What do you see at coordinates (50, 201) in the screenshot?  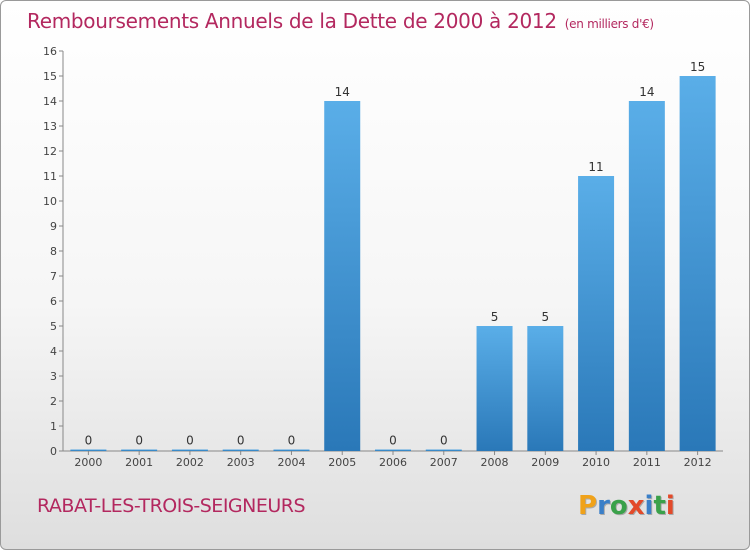 I see `y-tick-label: 10` at bounding box center [50, 201].